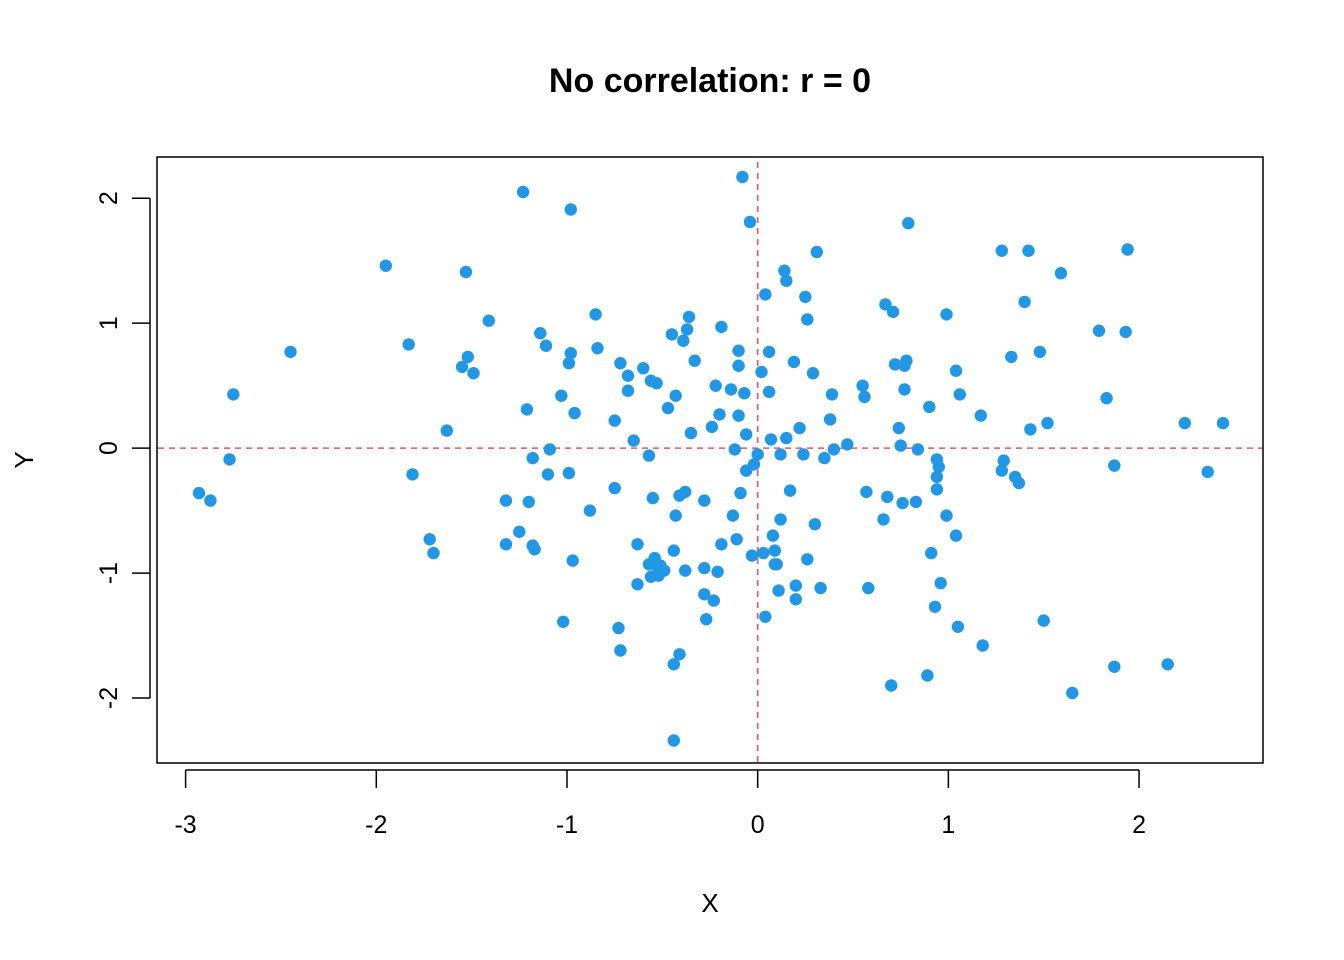 The height and width of the screenshot is (960, 1344). What do you see at coordinates (24, 459) in the screenshot?
I see `y-axis-label: Y` at bounding box center [24, 459].